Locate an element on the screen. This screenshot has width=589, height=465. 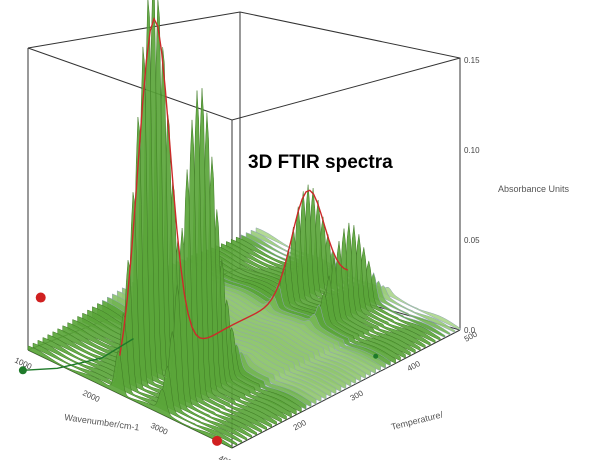
box-edge-top-front is located at coordinates (244, 84).